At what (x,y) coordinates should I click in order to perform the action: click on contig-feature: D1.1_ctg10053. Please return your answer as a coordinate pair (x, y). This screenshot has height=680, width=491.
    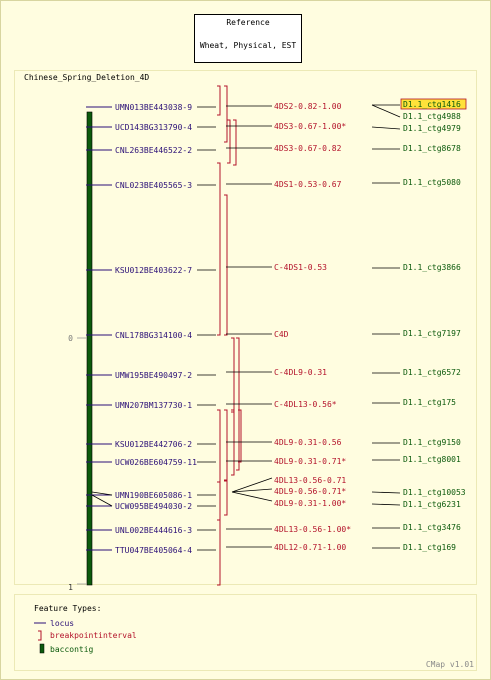
    Looking at the image, I should click on (418, 492).